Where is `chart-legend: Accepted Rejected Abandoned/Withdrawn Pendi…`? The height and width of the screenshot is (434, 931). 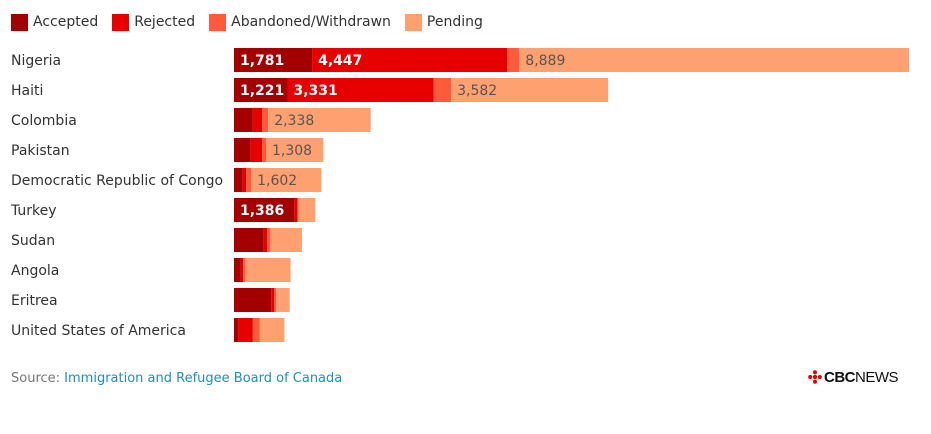 chart-legend: Accepted Rejected Abandoned/Withdrawn Pendi… is located at coordinates (254, 22).